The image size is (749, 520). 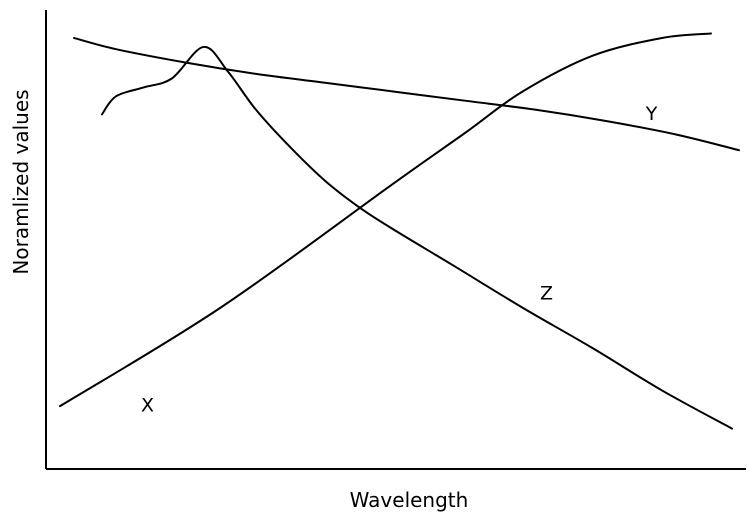 What do you see at coordinates (651, 114) in the screenshot?
I see `series-label-y: Y` at bounding box center [651, 114].